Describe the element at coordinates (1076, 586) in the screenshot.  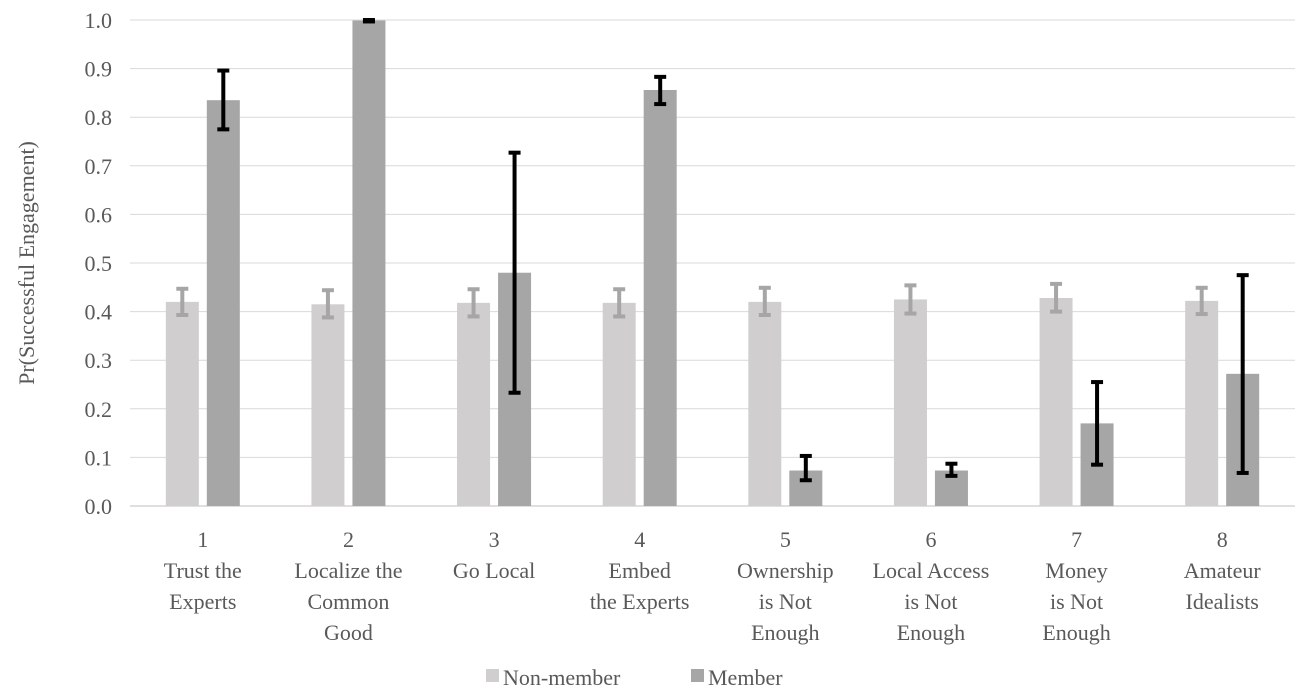
I see `category-label-7: 7 Money is Not Enough` at that location.